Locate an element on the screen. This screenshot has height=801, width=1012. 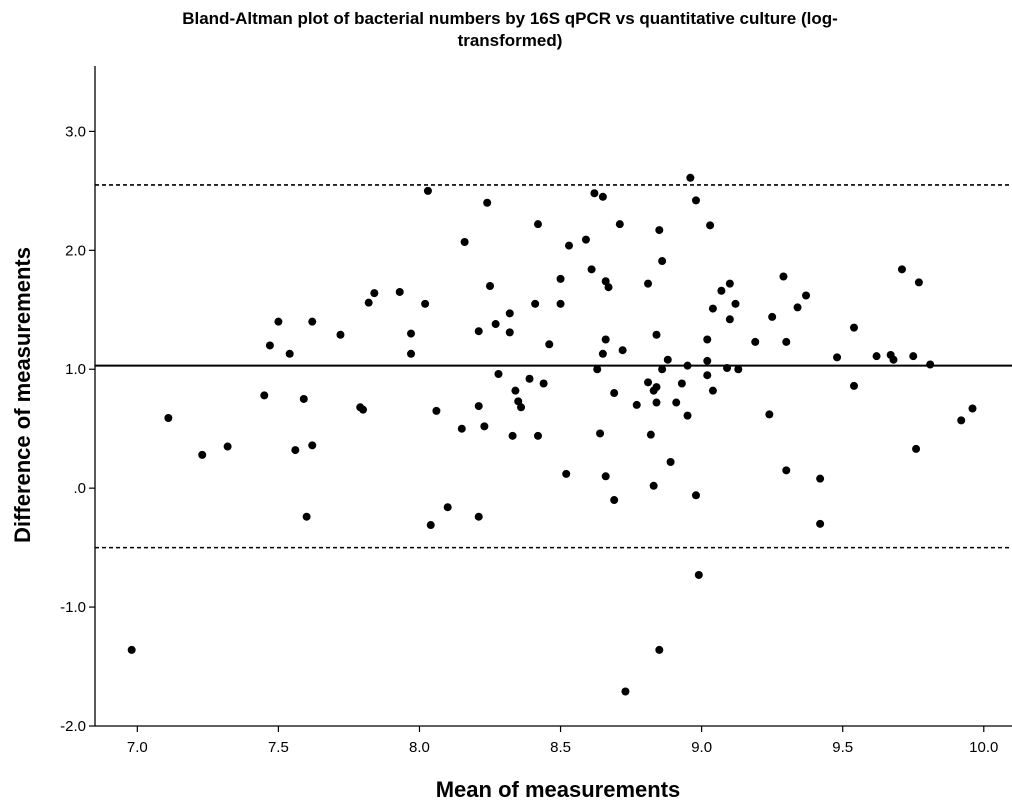
y-tick-label: 1.0 is located at coordinates (75, 369).